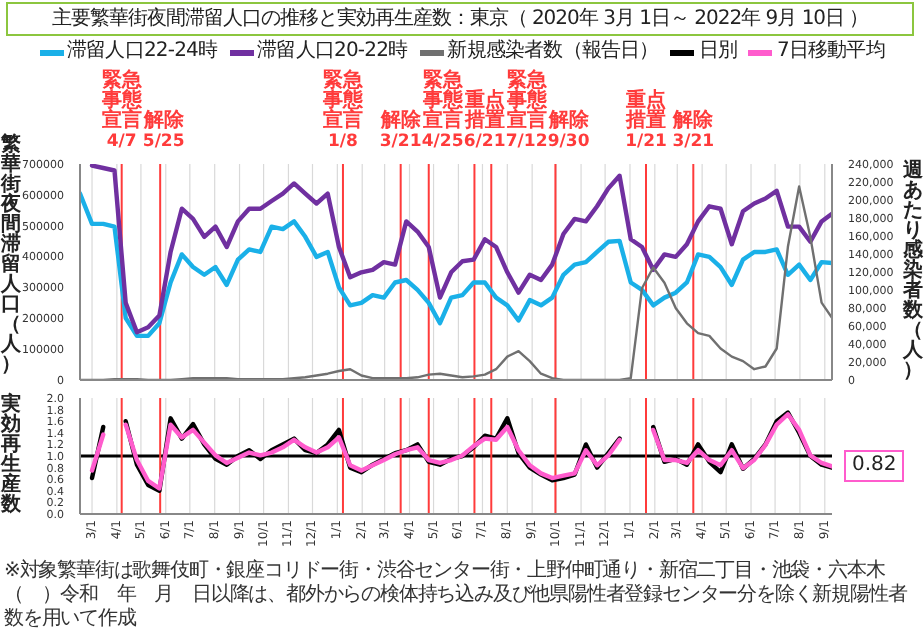  What do you see at coordinates (460, 19) in the screenshot?
I see `chart-title: 主要繁華街夜間滞留人口の推移と実効再生産数：東京（ 2020年 3月 1日～ 2022年 9月 10日 ）` at bounding box center [460, 19].